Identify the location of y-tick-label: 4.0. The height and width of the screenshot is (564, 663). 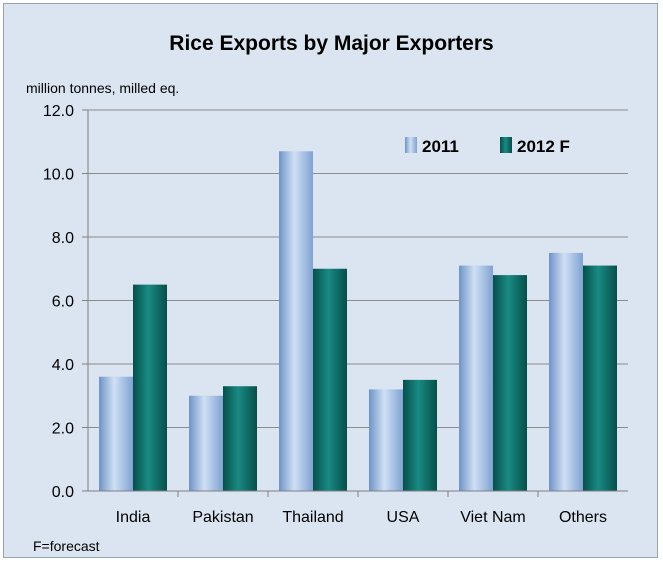
(63, 365).